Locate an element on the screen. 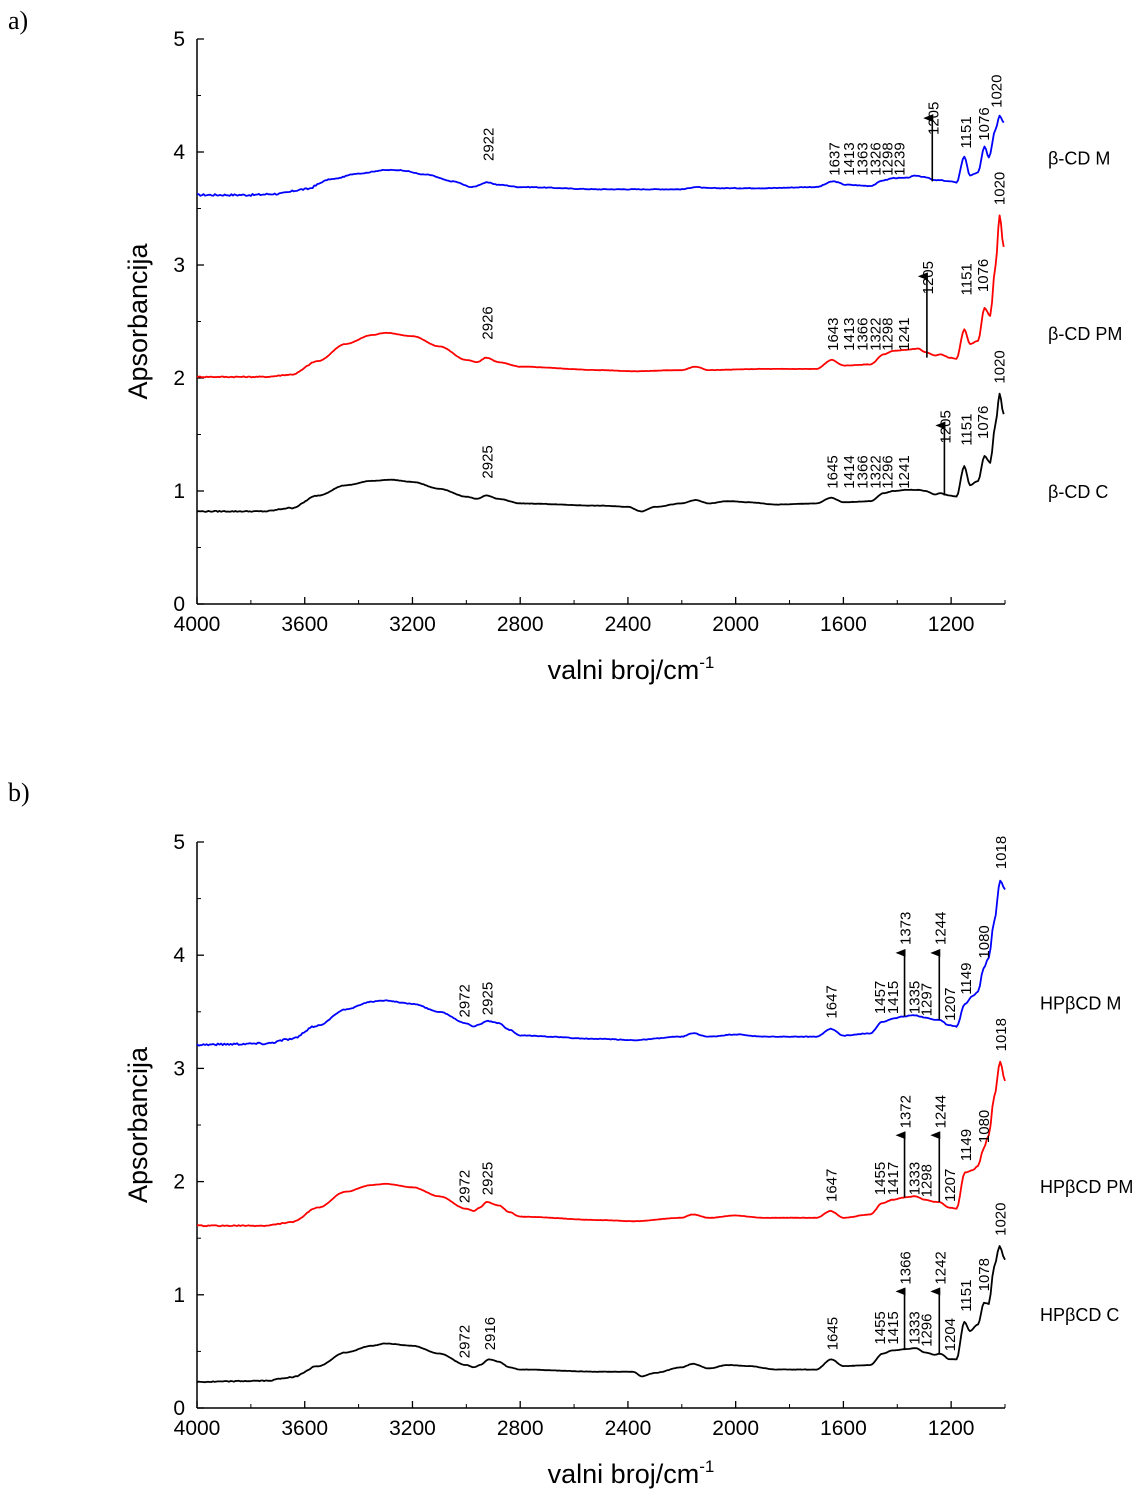 The image size is (1139, 1499). panel-label-b: b) is located at coordinates (19, 792).